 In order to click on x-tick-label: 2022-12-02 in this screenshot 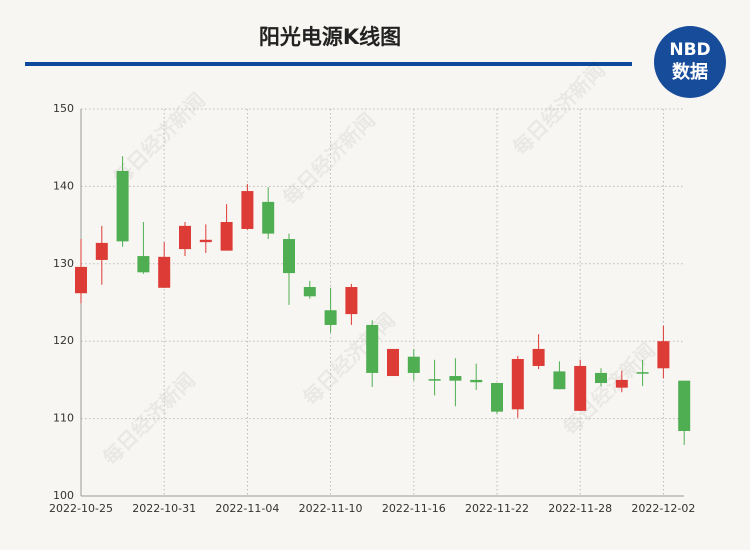, I will do `click(663, 508)`.